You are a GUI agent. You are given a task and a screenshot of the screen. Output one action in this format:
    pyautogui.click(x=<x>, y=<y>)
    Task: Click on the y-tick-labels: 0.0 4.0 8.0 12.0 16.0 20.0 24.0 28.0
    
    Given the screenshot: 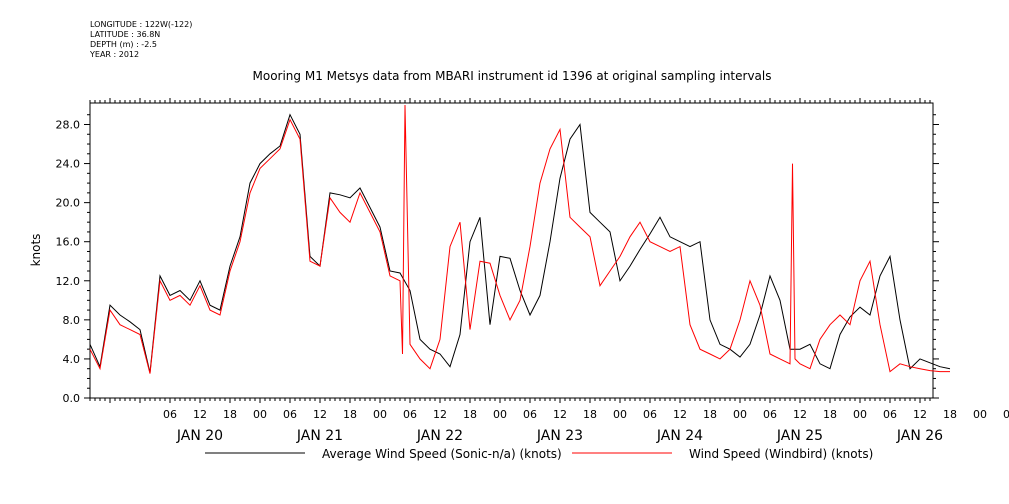 What is the action you would take?
    pyautogui.click(x=68, y=261)
    